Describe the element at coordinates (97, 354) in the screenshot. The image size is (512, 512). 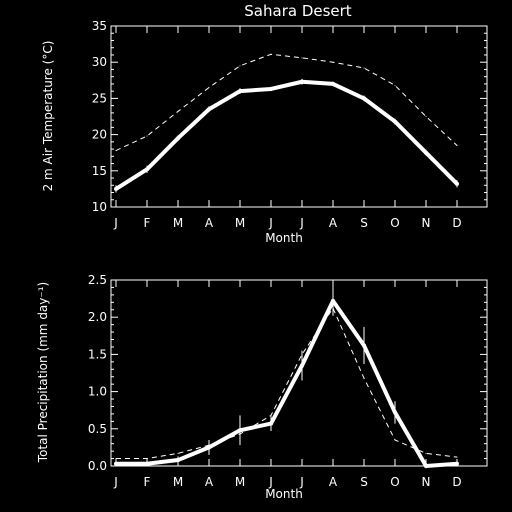
I see `y-tick-label: 1.5` at that location.